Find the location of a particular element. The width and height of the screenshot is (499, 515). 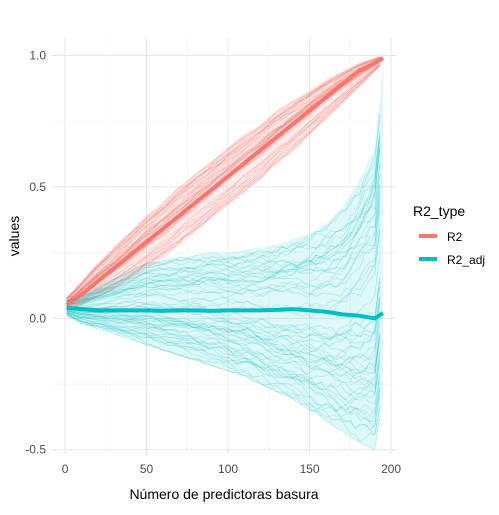

x-tick-label: 150 is located at coordinates (310, 469).